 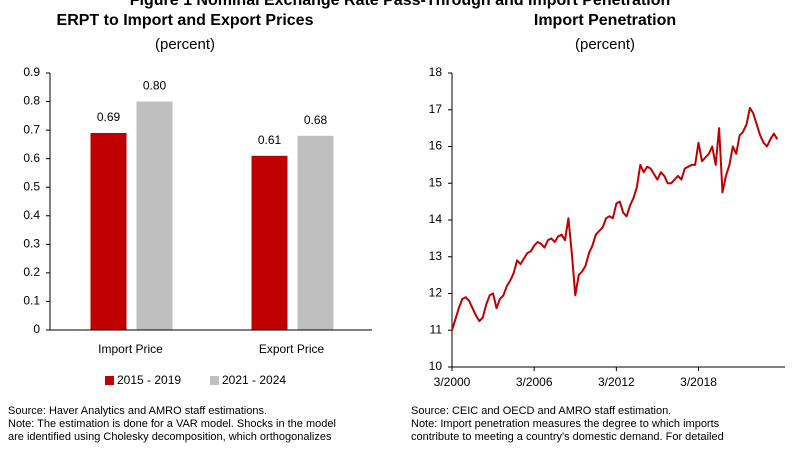 I want to click on y-tick-label: 0.7, so click(x=31, y=129).